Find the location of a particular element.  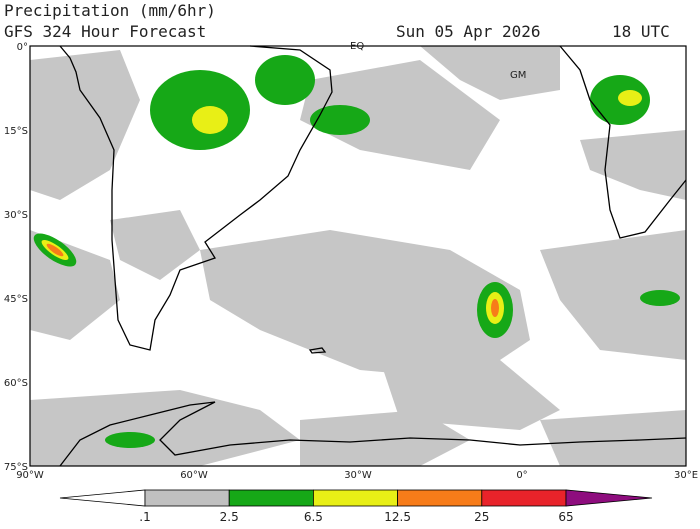

colorbar-label: 65 is located at coordinates (565, 517).